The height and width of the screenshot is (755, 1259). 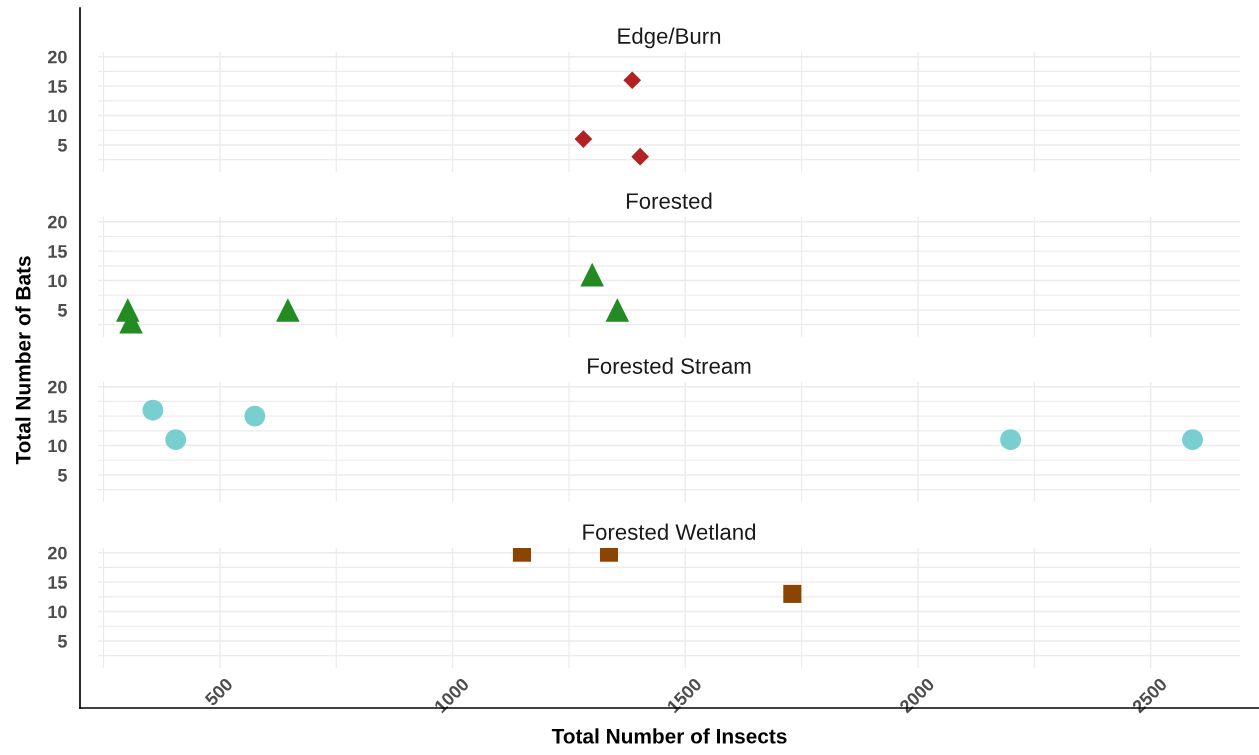 I want to click on x-axis-title: Total Number of Insects, so click(x=669, y=736).